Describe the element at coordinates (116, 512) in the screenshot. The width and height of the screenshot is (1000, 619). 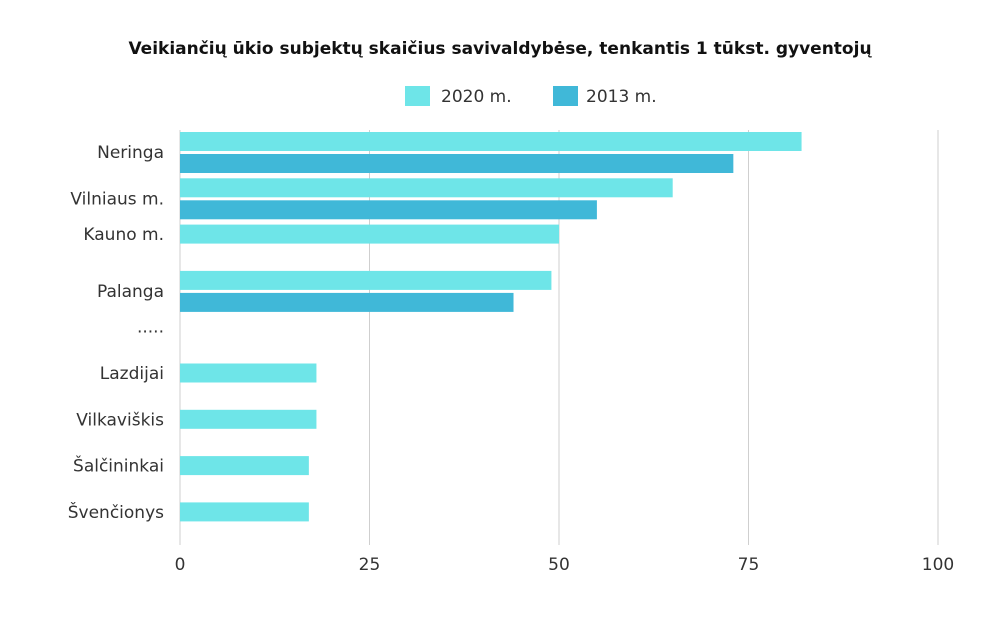
I see `category-label: Švenčionys` at that location.